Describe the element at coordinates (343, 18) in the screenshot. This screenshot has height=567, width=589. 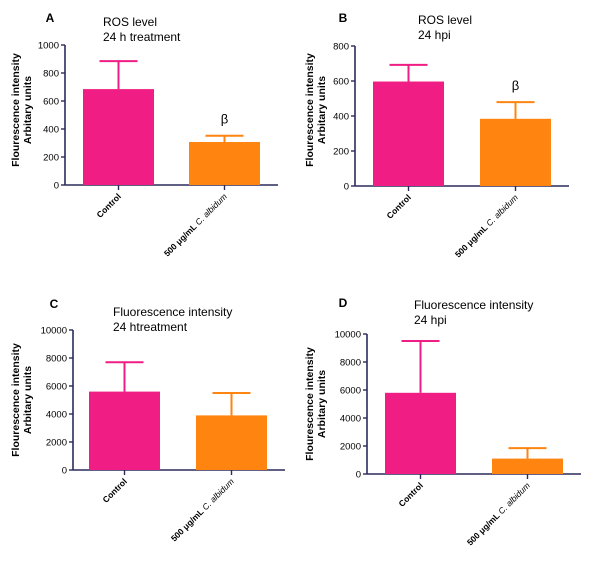
I see `panel-letter: B` at that location.